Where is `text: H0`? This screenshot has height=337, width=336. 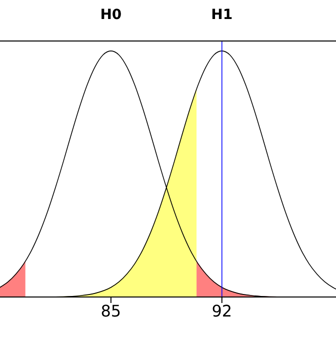 text: H0 is located at coordinates (111, 15).